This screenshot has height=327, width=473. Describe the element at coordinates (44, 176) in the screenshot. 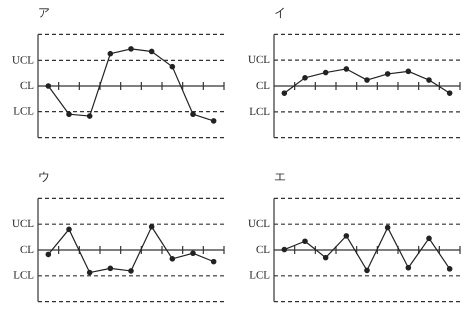

I see `chart-title: ウ` at that location.